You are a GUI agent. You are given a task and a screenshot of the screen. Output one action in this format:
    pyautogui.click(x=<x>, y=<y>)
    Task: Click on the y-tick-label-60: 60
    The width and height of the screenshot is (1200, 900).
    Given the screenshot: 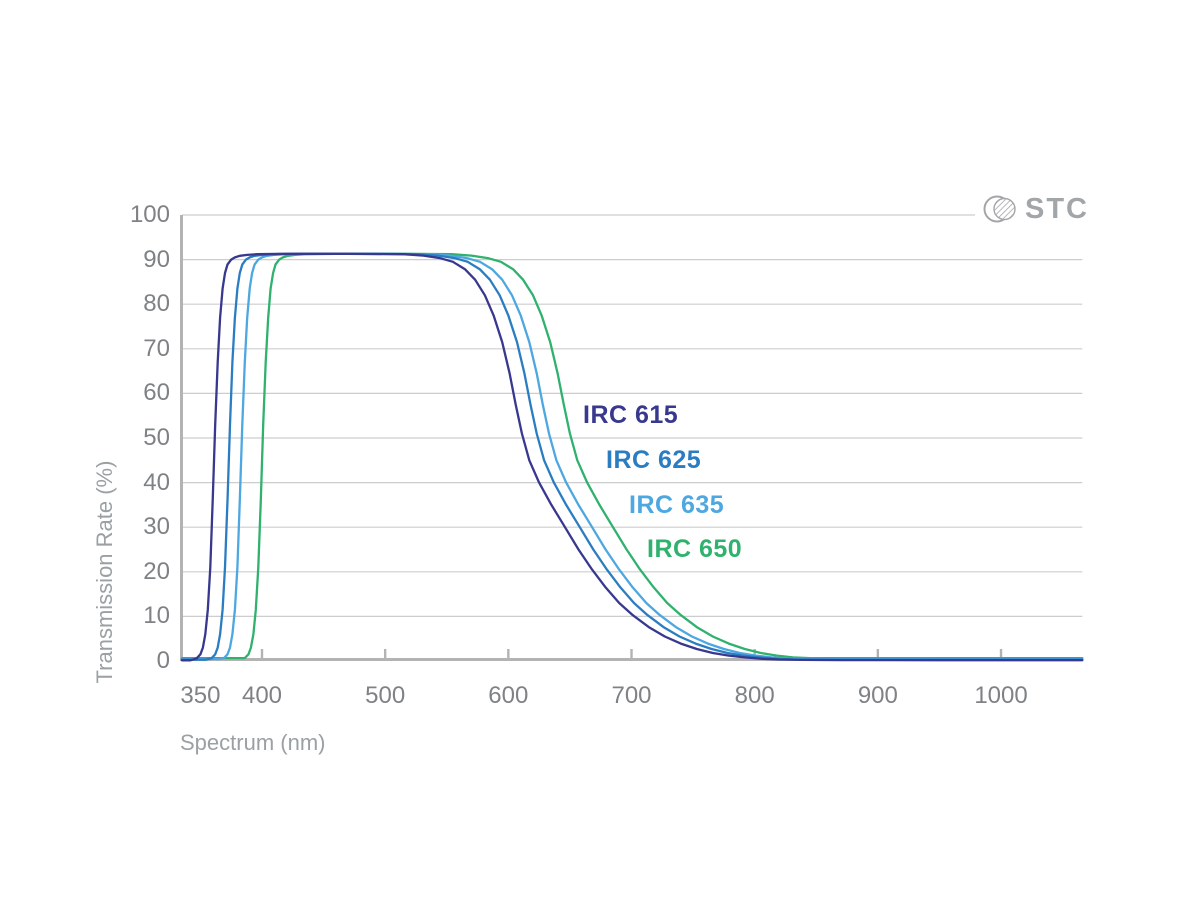 What is the action you would take?
    pyautogui.click(x=156, y=393)
    